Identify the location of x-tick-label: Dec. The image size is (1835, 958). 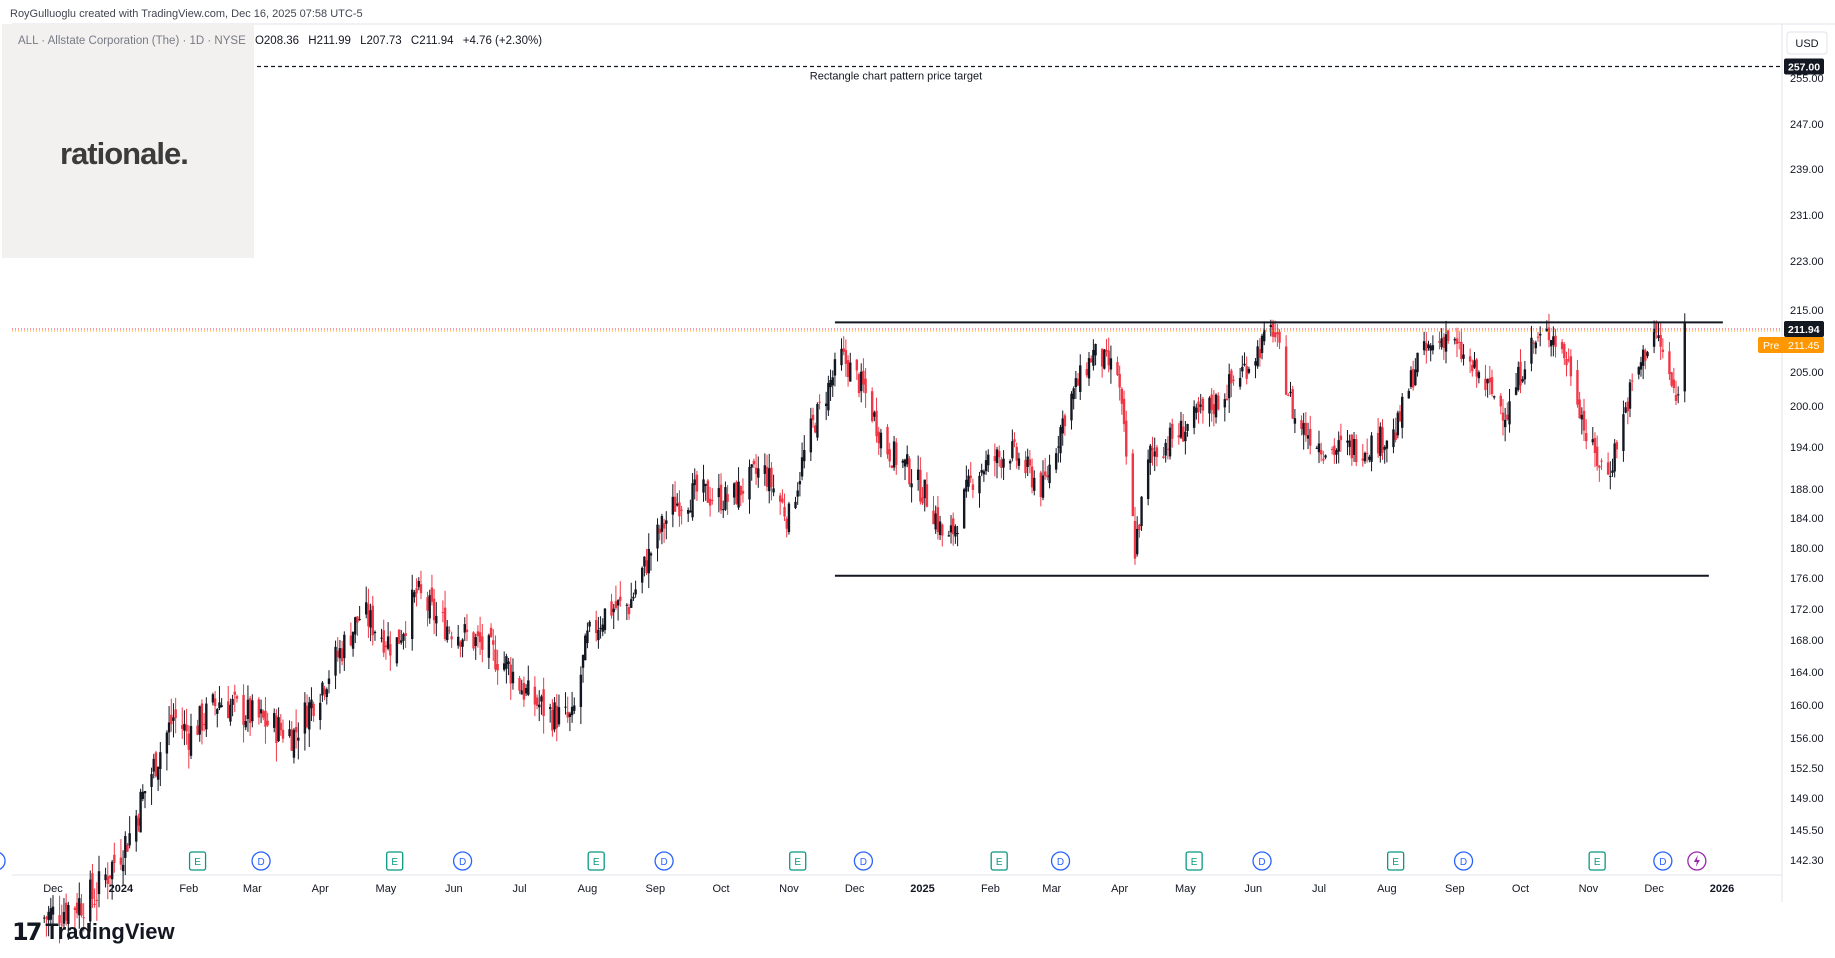
(53, 889).